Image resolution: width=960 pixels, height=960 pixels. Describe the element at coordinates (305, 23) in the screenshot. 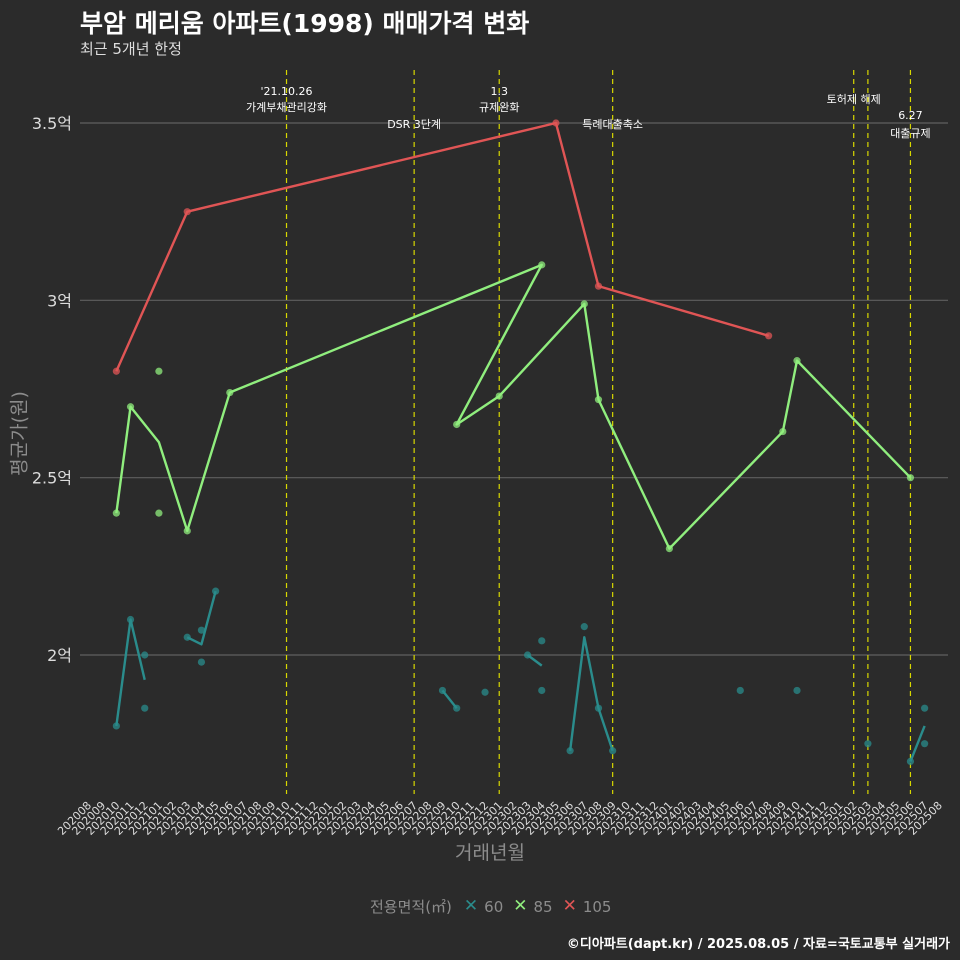

I see `chart-title: 부암 메리움 아파트(1998) 매매가격 변화` at that location.